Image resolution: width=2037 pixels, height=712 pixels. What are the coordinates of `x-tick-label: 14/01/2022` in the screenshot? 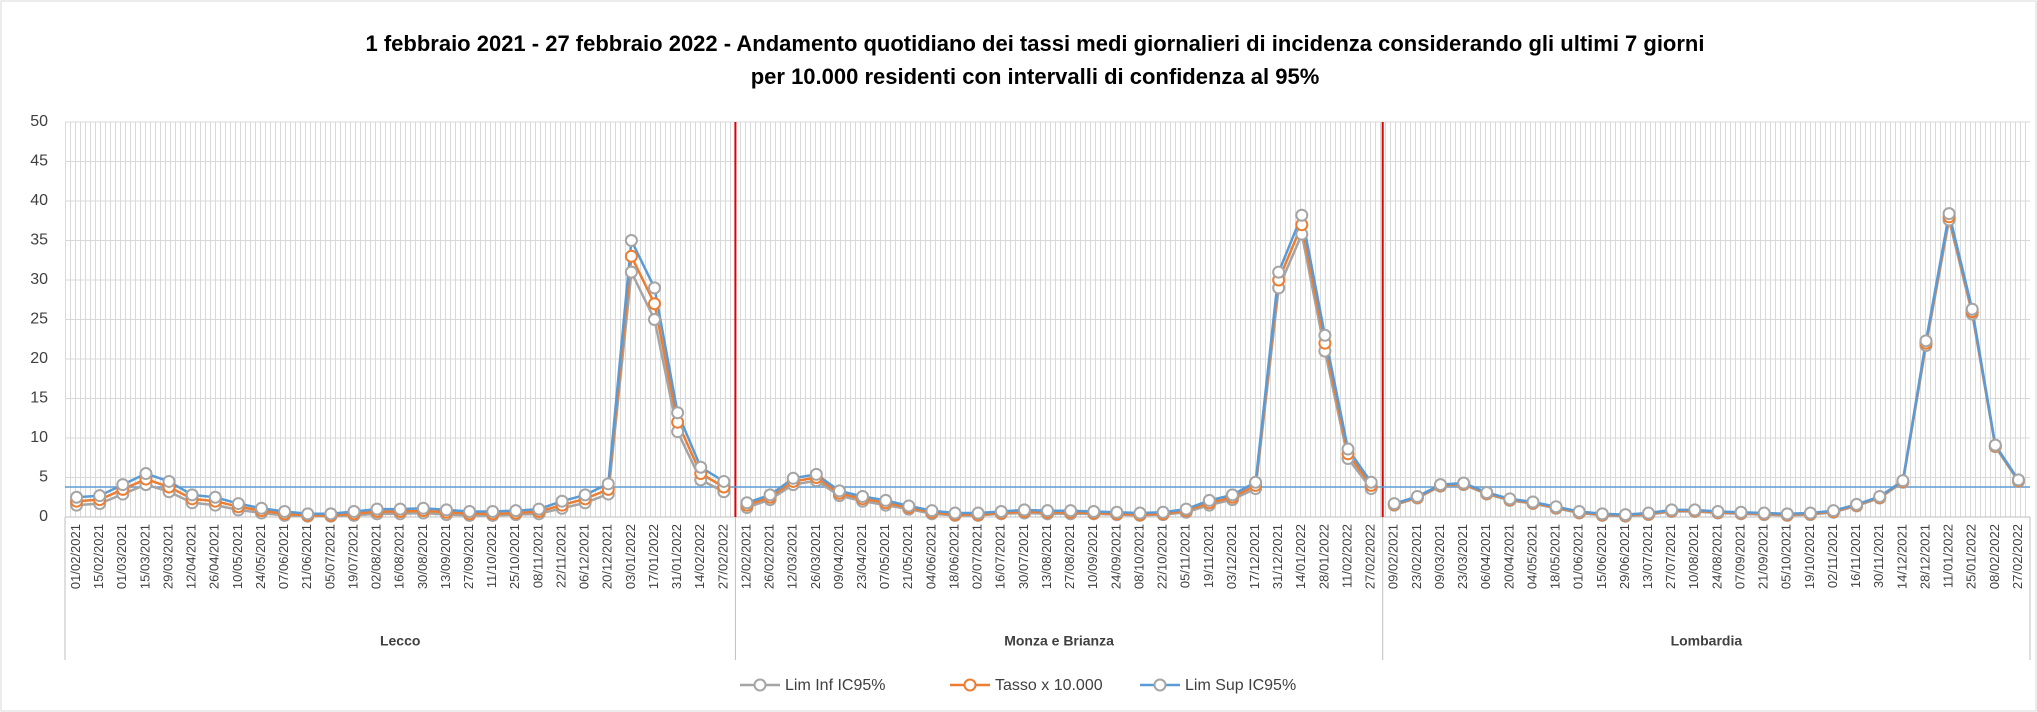 It's located at (1300, 556).